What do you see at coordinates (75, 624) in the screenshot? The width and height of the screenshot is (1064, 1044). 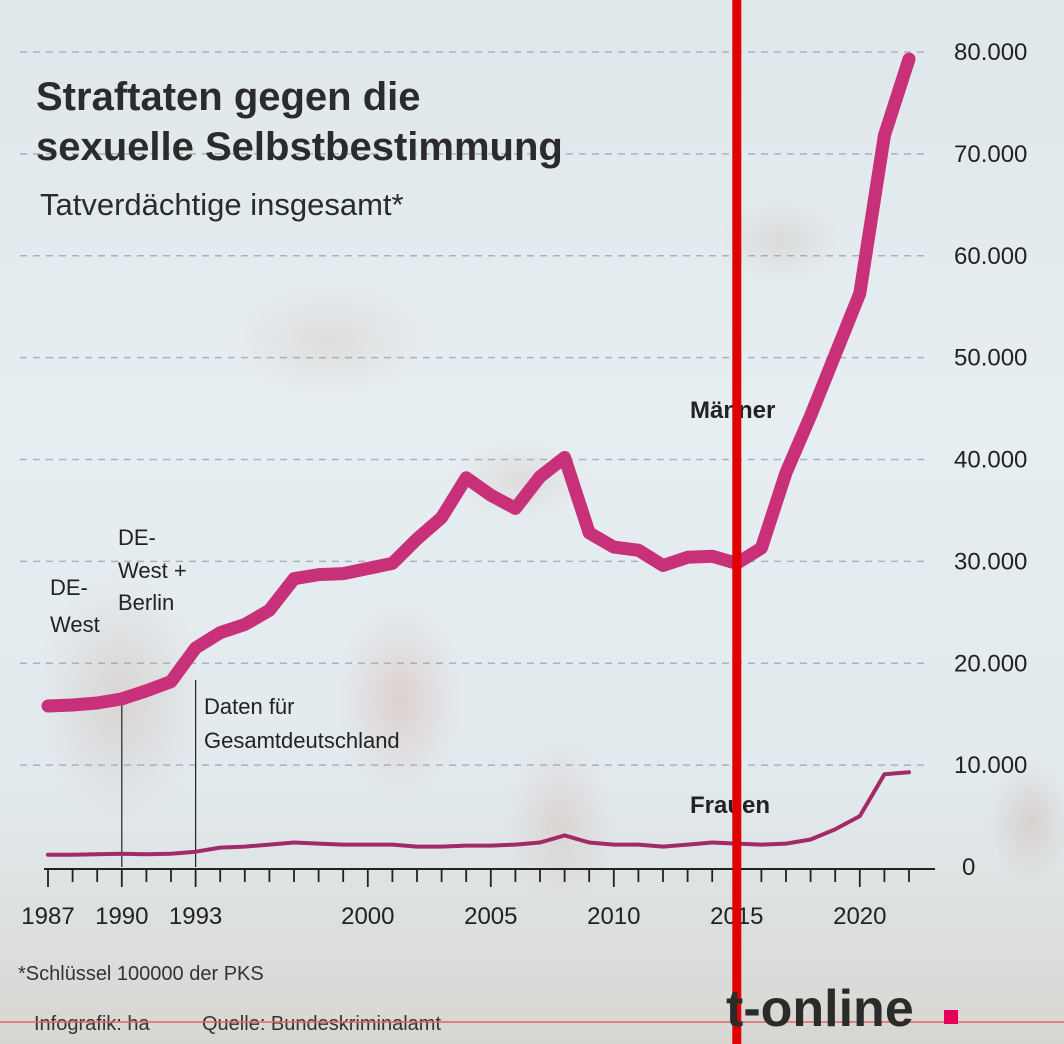 I see `annotation-label: West` at bounding box center [75, 624].